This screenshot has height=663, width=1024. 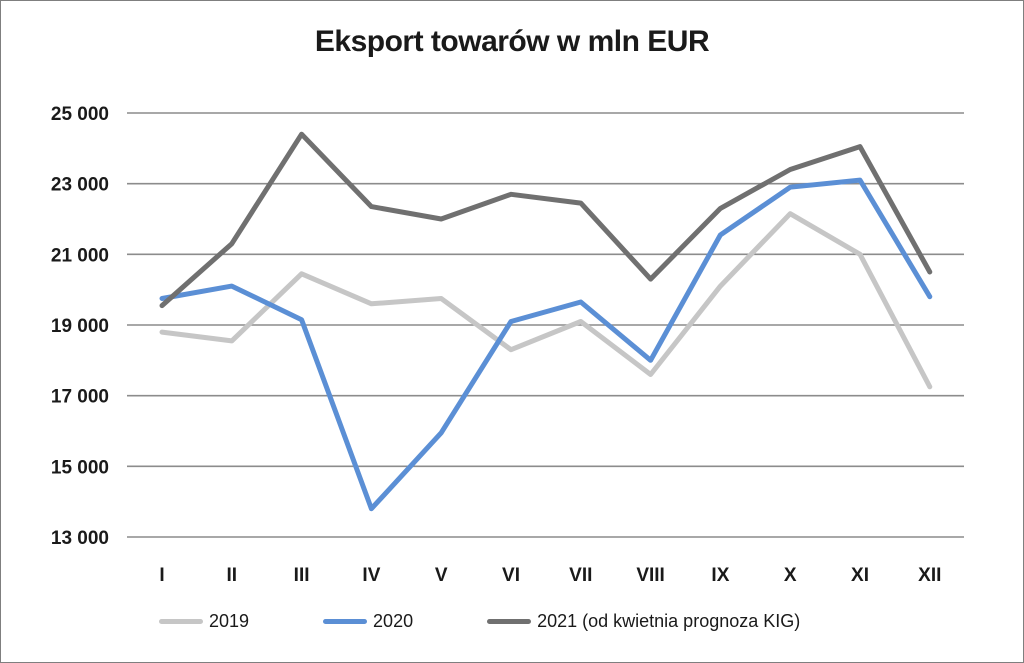 I want to click on x-axis-tick-label: IV, so click(x=371, y=575).